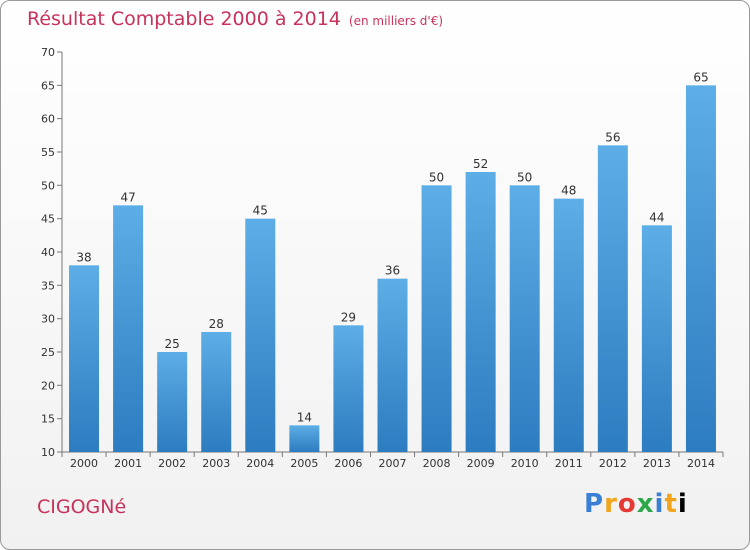 The height and width of the screenshot is (550, 750). I want to click on y-tick-label: 50, so click(48, 185).